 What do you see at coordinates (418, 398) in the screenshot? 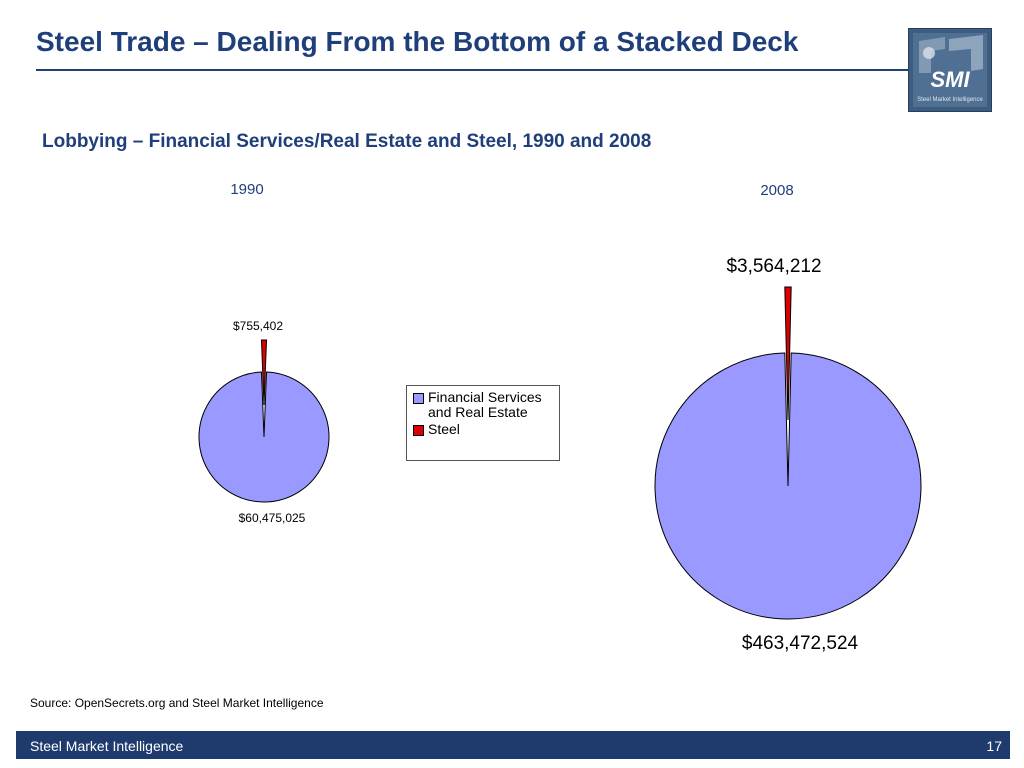
I see `legend-swatch-financial` at bounding box center [418, 398].